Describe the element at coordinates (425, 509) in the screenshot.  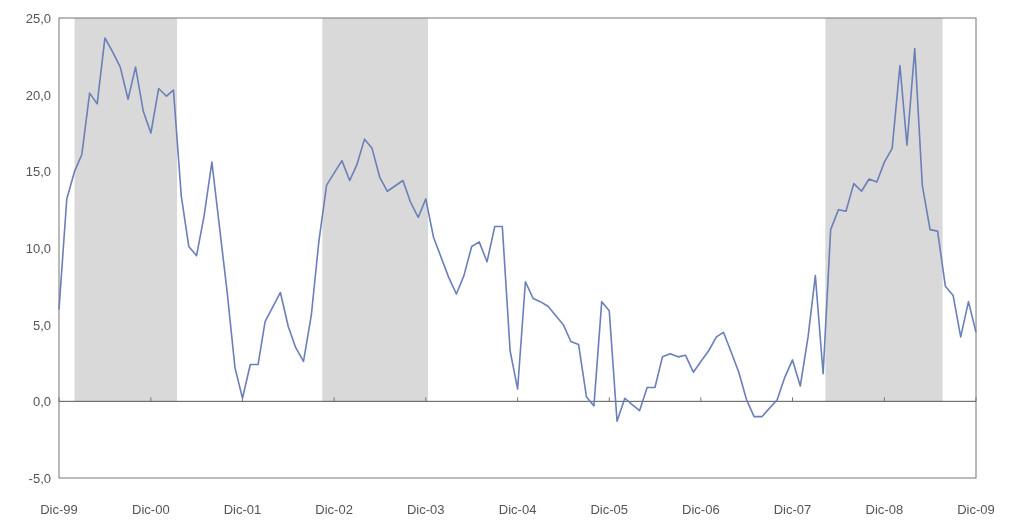
I see `x-tick-label: Dic-03` at that location.